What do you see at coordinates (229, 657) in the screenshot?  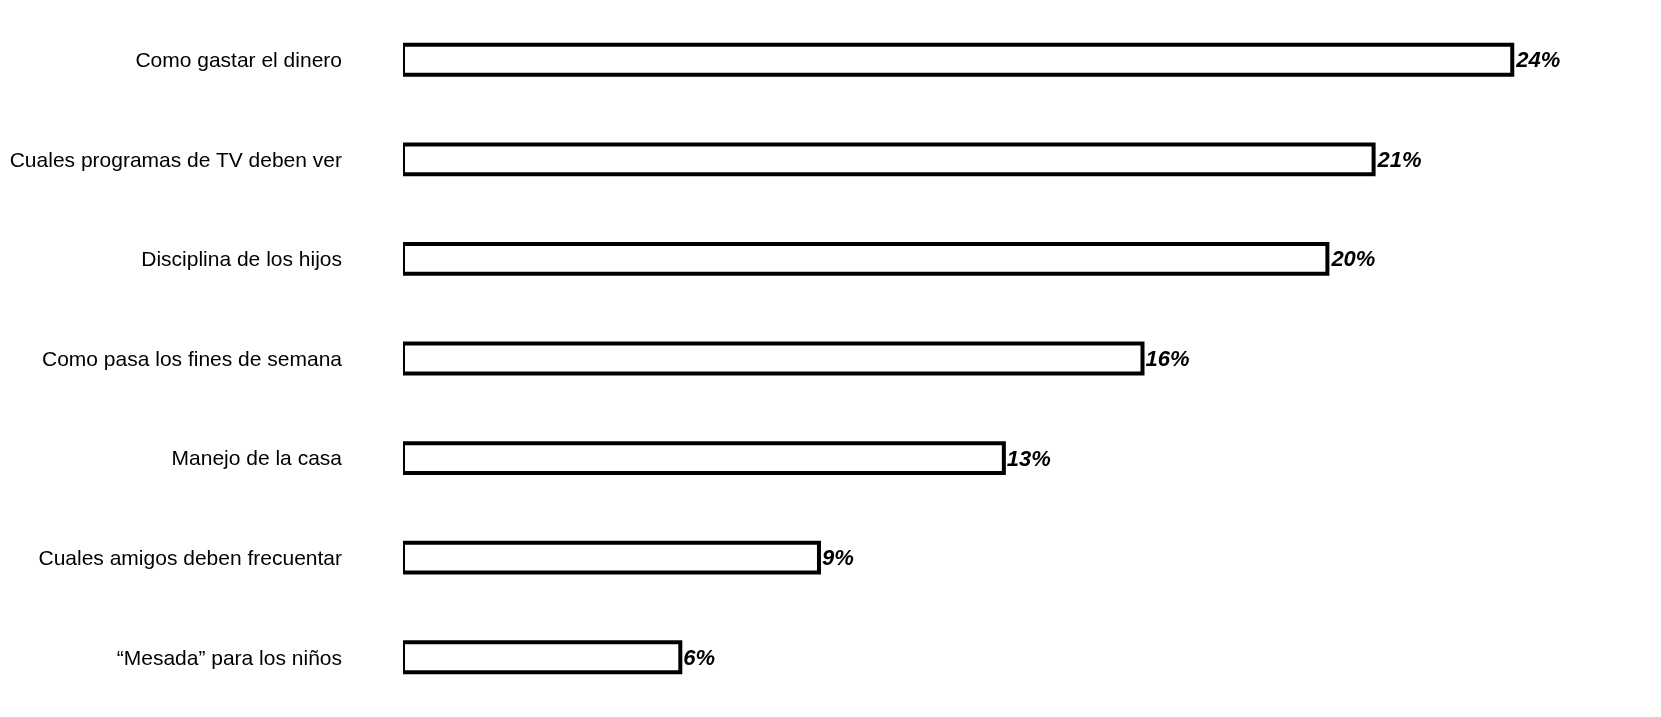 I see `y-tick-label: “Mesada” para los niños` at bounding box center [229, 657].